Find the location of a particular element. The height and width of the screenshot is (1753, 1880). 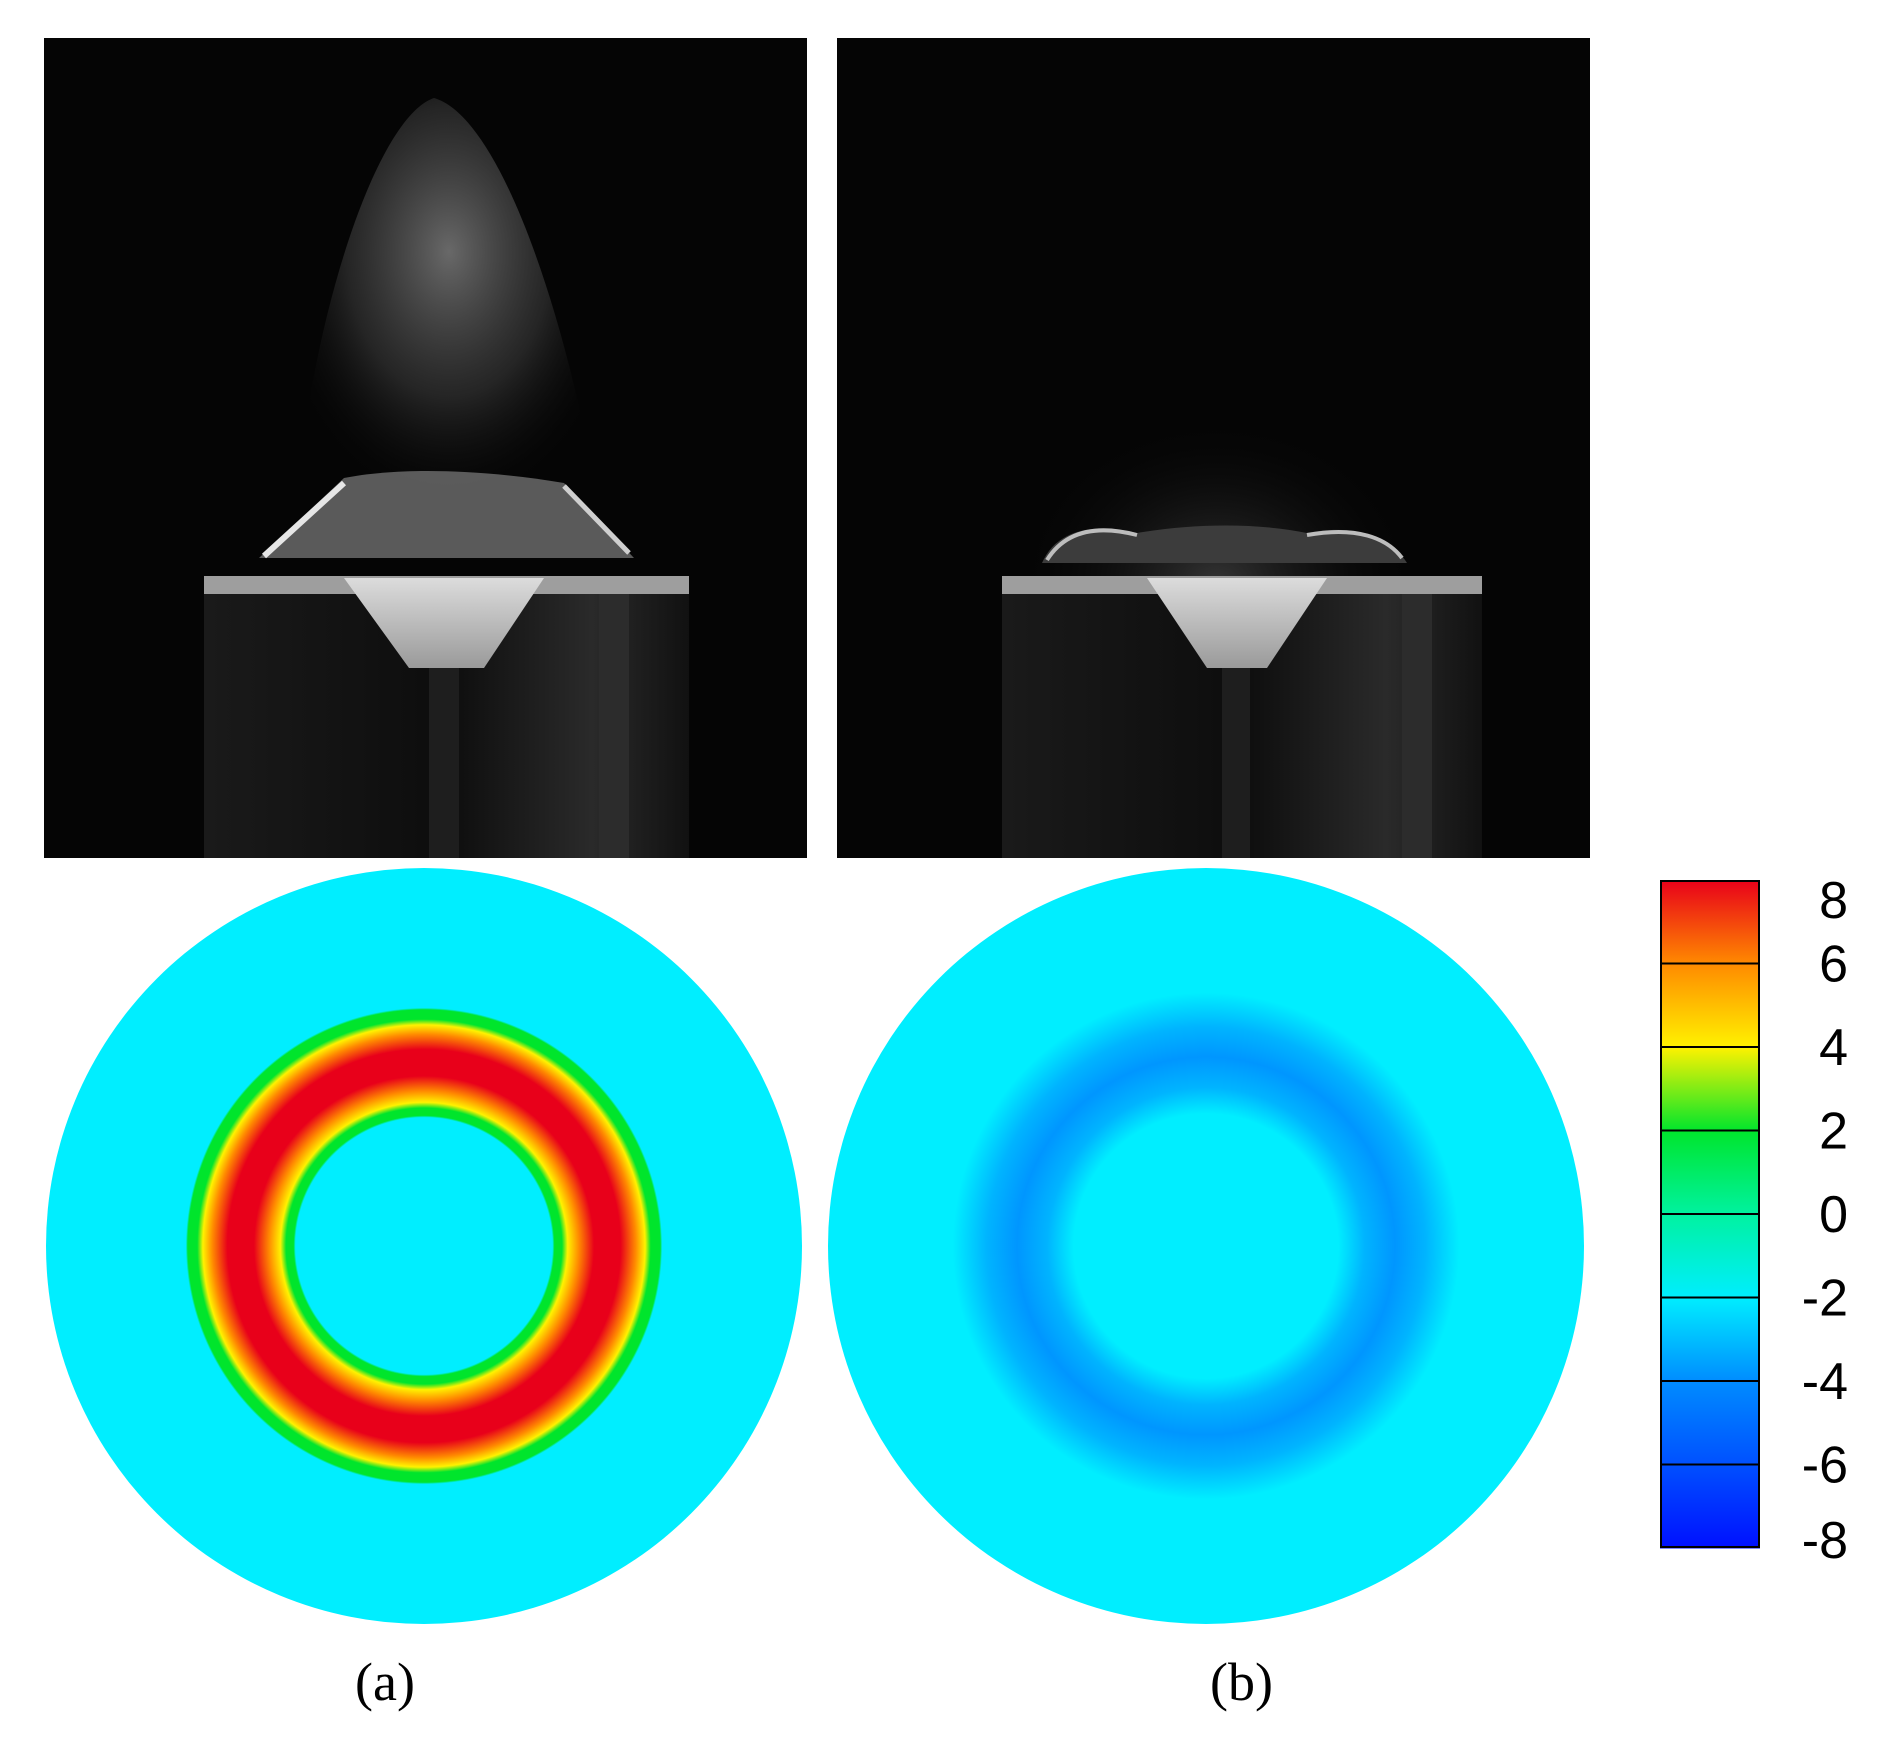

colorbar-tick-label: -4 is located at coordinates (1825, 1382).